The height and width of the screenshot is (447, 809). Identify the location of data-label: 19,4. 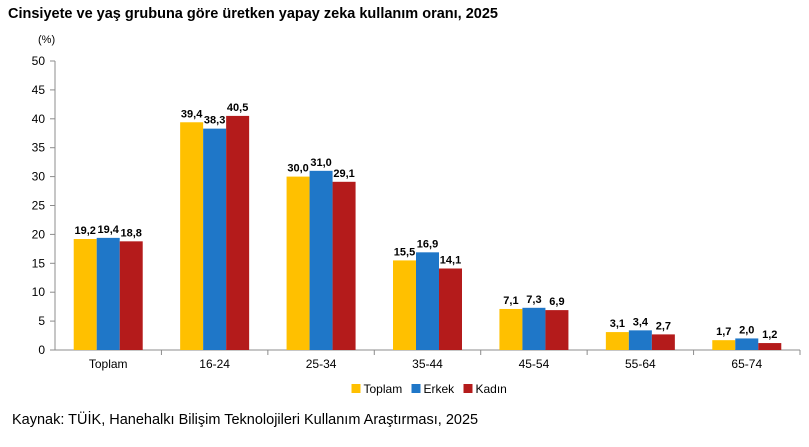
(109, 230).